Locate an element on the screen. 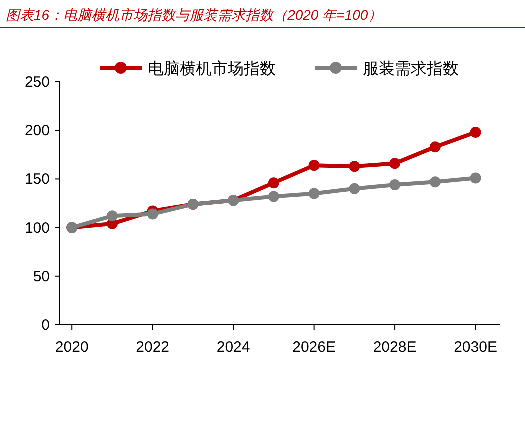 Image resolution: width=525 pixels, height=422 pixels. x-tick-label: 2020 is located at coordinates (72, 347).